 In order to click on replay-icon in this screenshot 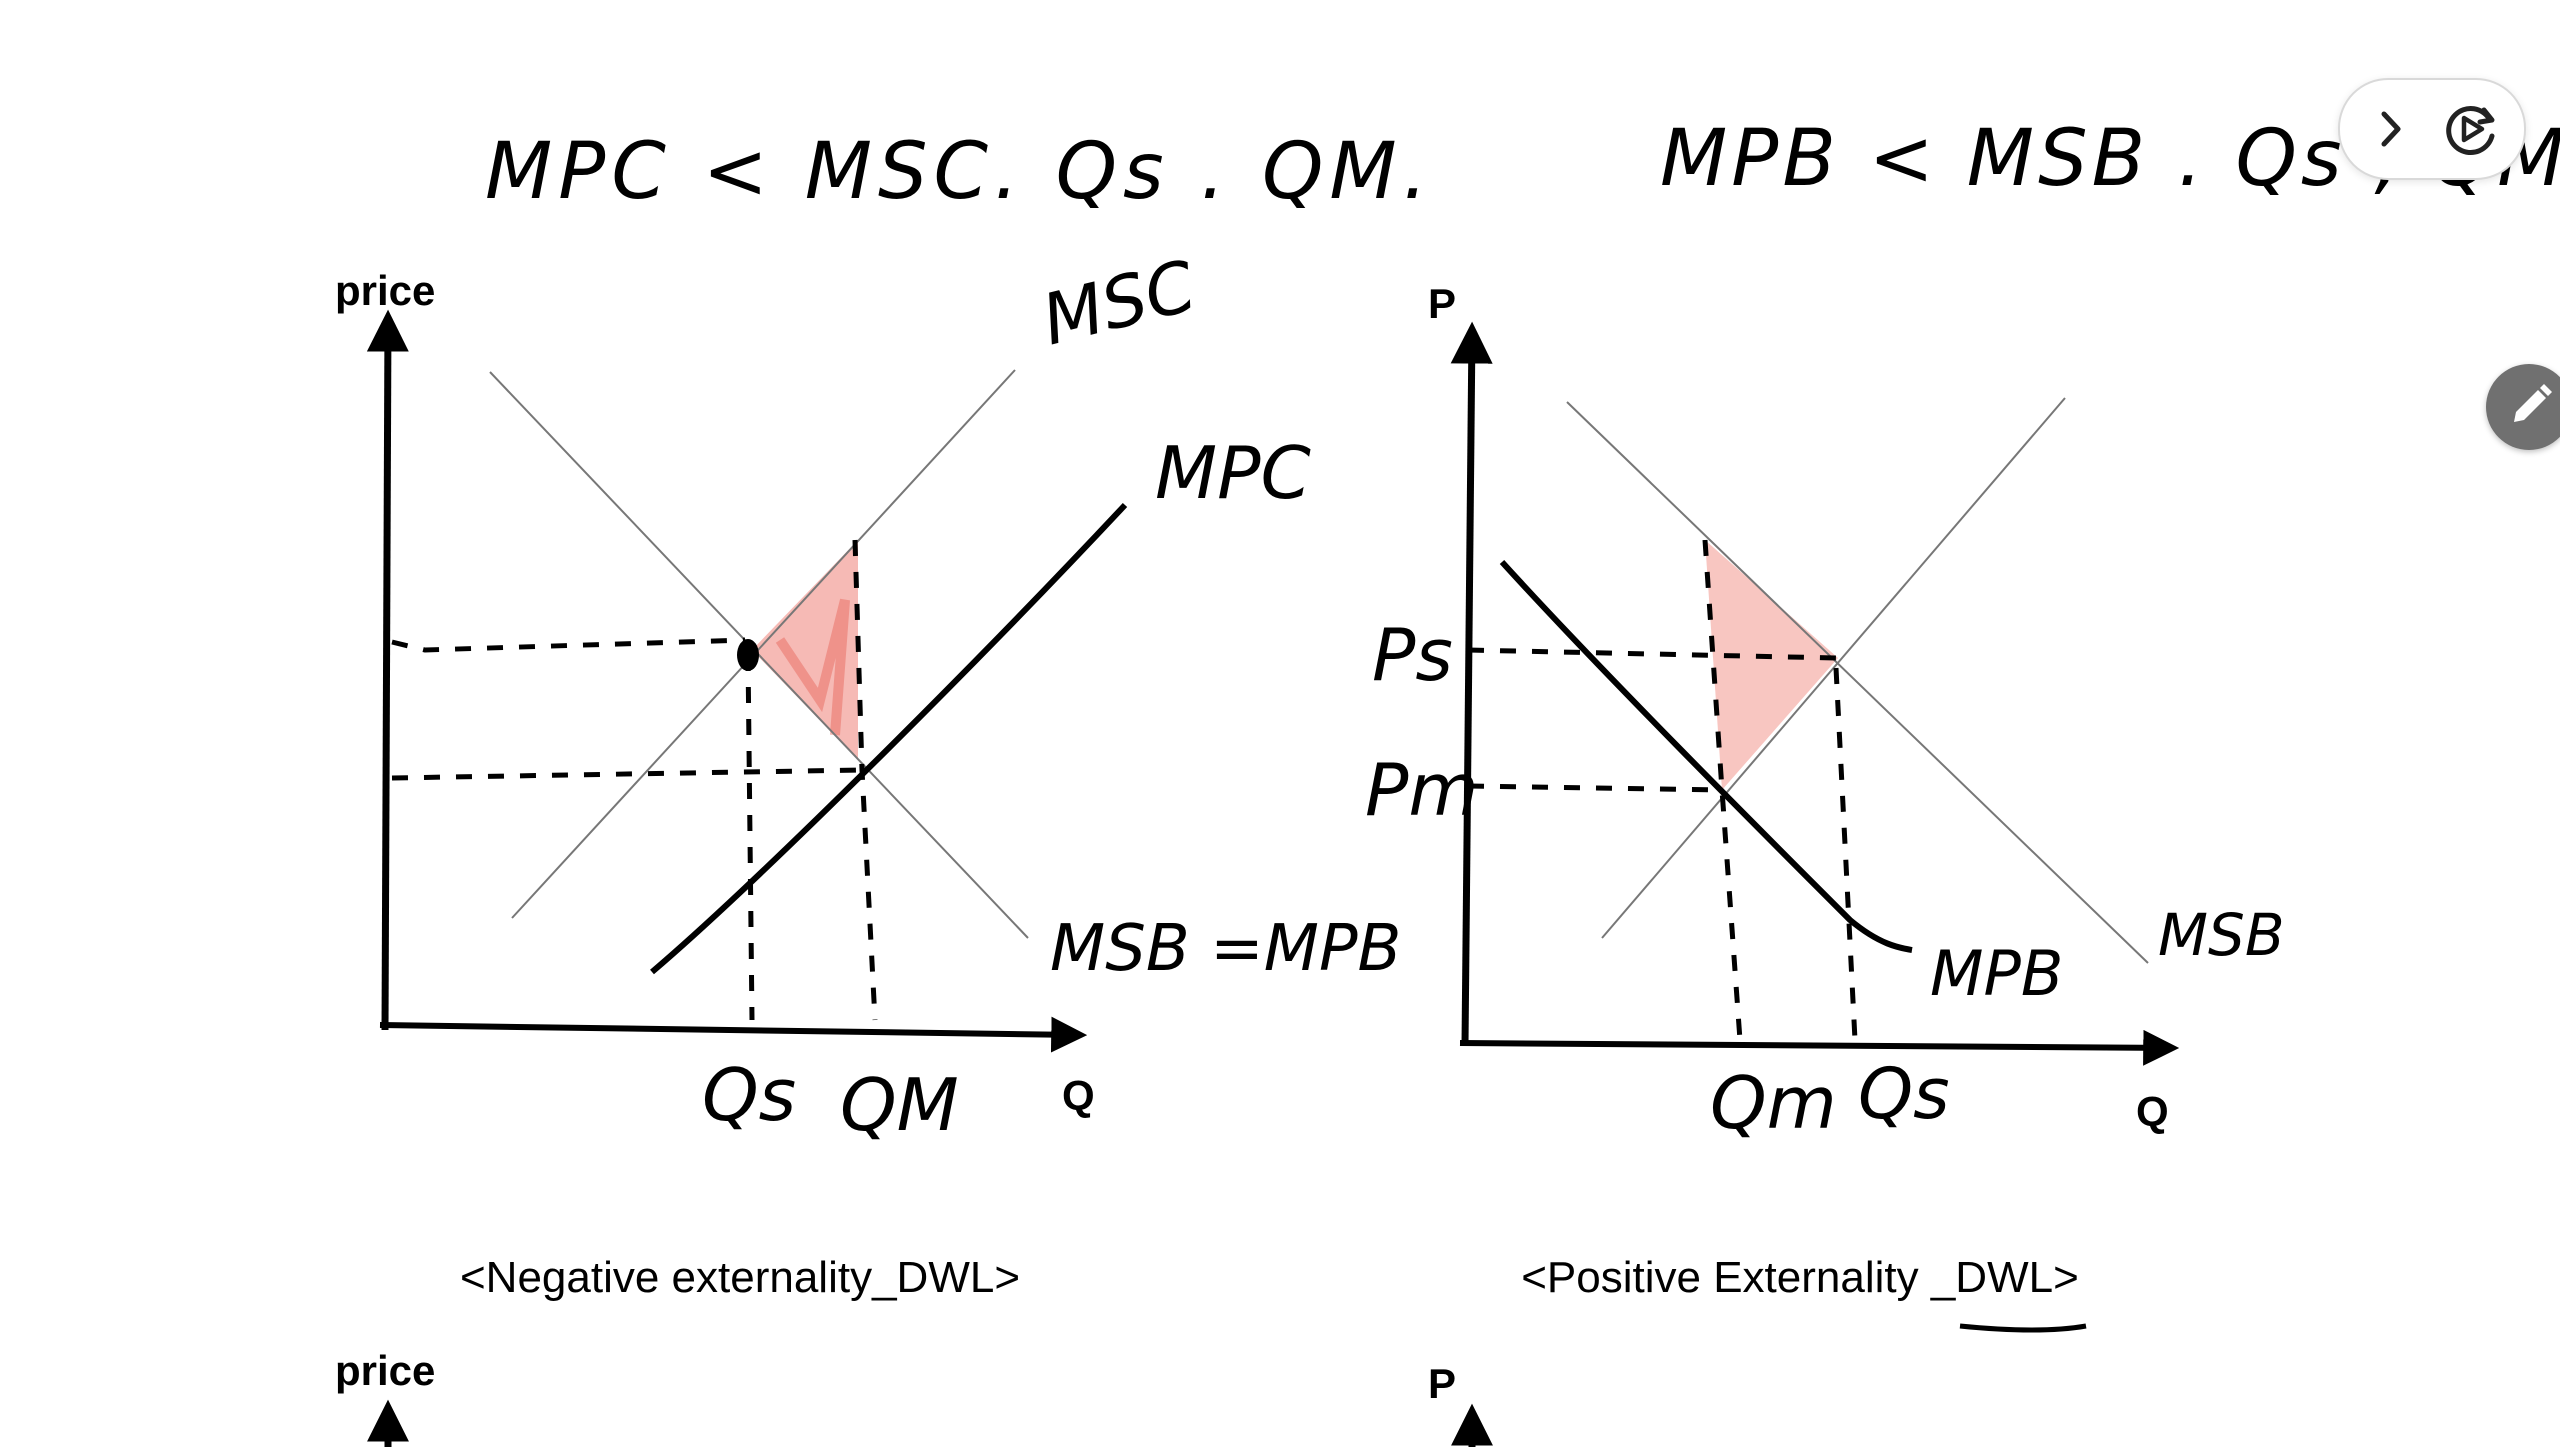, I will do `click(2470, 130)`.